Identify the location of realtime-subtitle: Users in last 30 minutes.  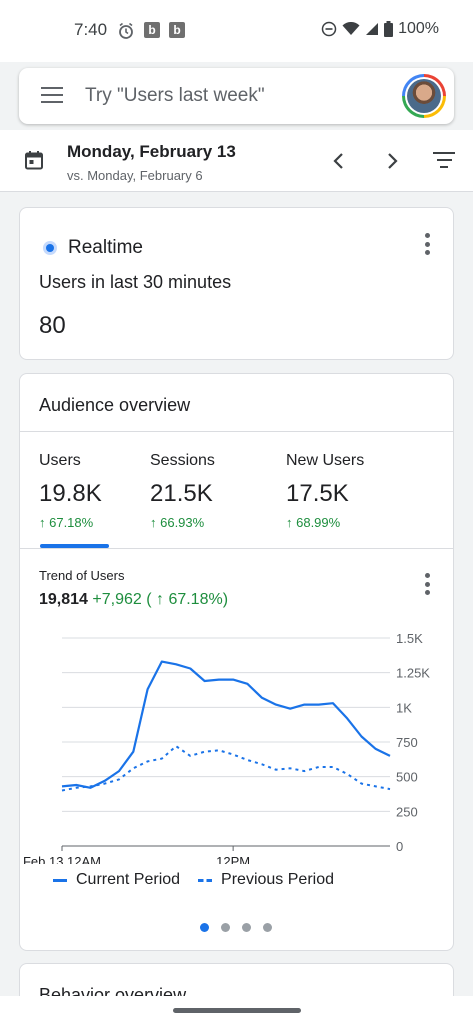
(135, 282).